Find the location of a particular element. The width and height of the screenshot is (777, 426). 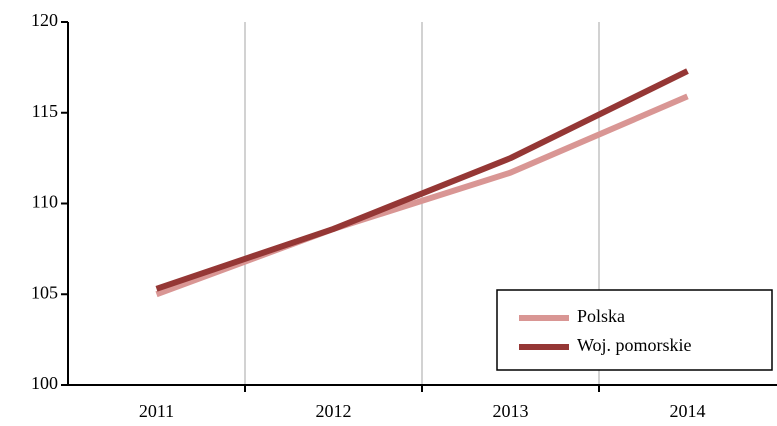

y-tick-label: 115 is located at coordinates (45, 111).